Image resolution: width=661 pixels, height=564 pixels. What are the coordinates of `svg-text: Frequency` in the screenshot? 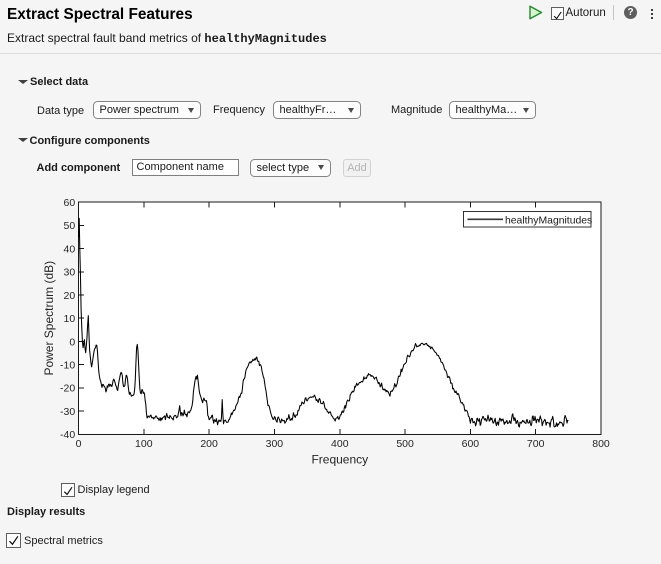 It's located at (339, 460).